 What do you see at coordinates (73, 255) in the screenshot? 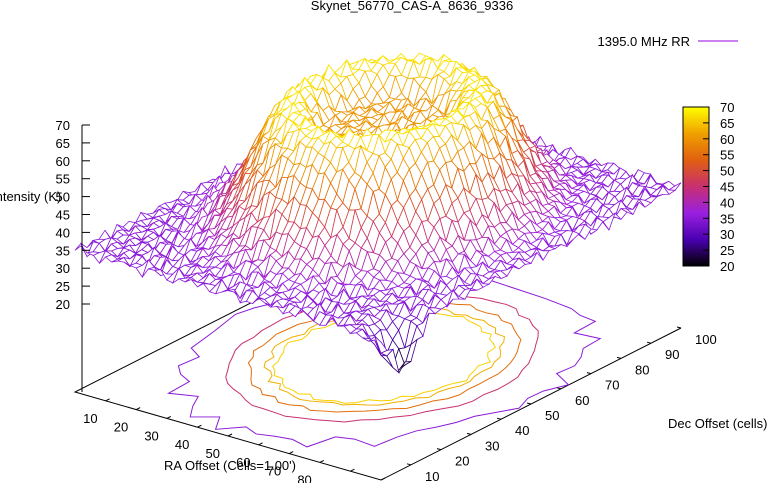
I see `z-axis: 20 25 30 35 40 45 50 55 60 65 70` at bounding box center [73, 255].